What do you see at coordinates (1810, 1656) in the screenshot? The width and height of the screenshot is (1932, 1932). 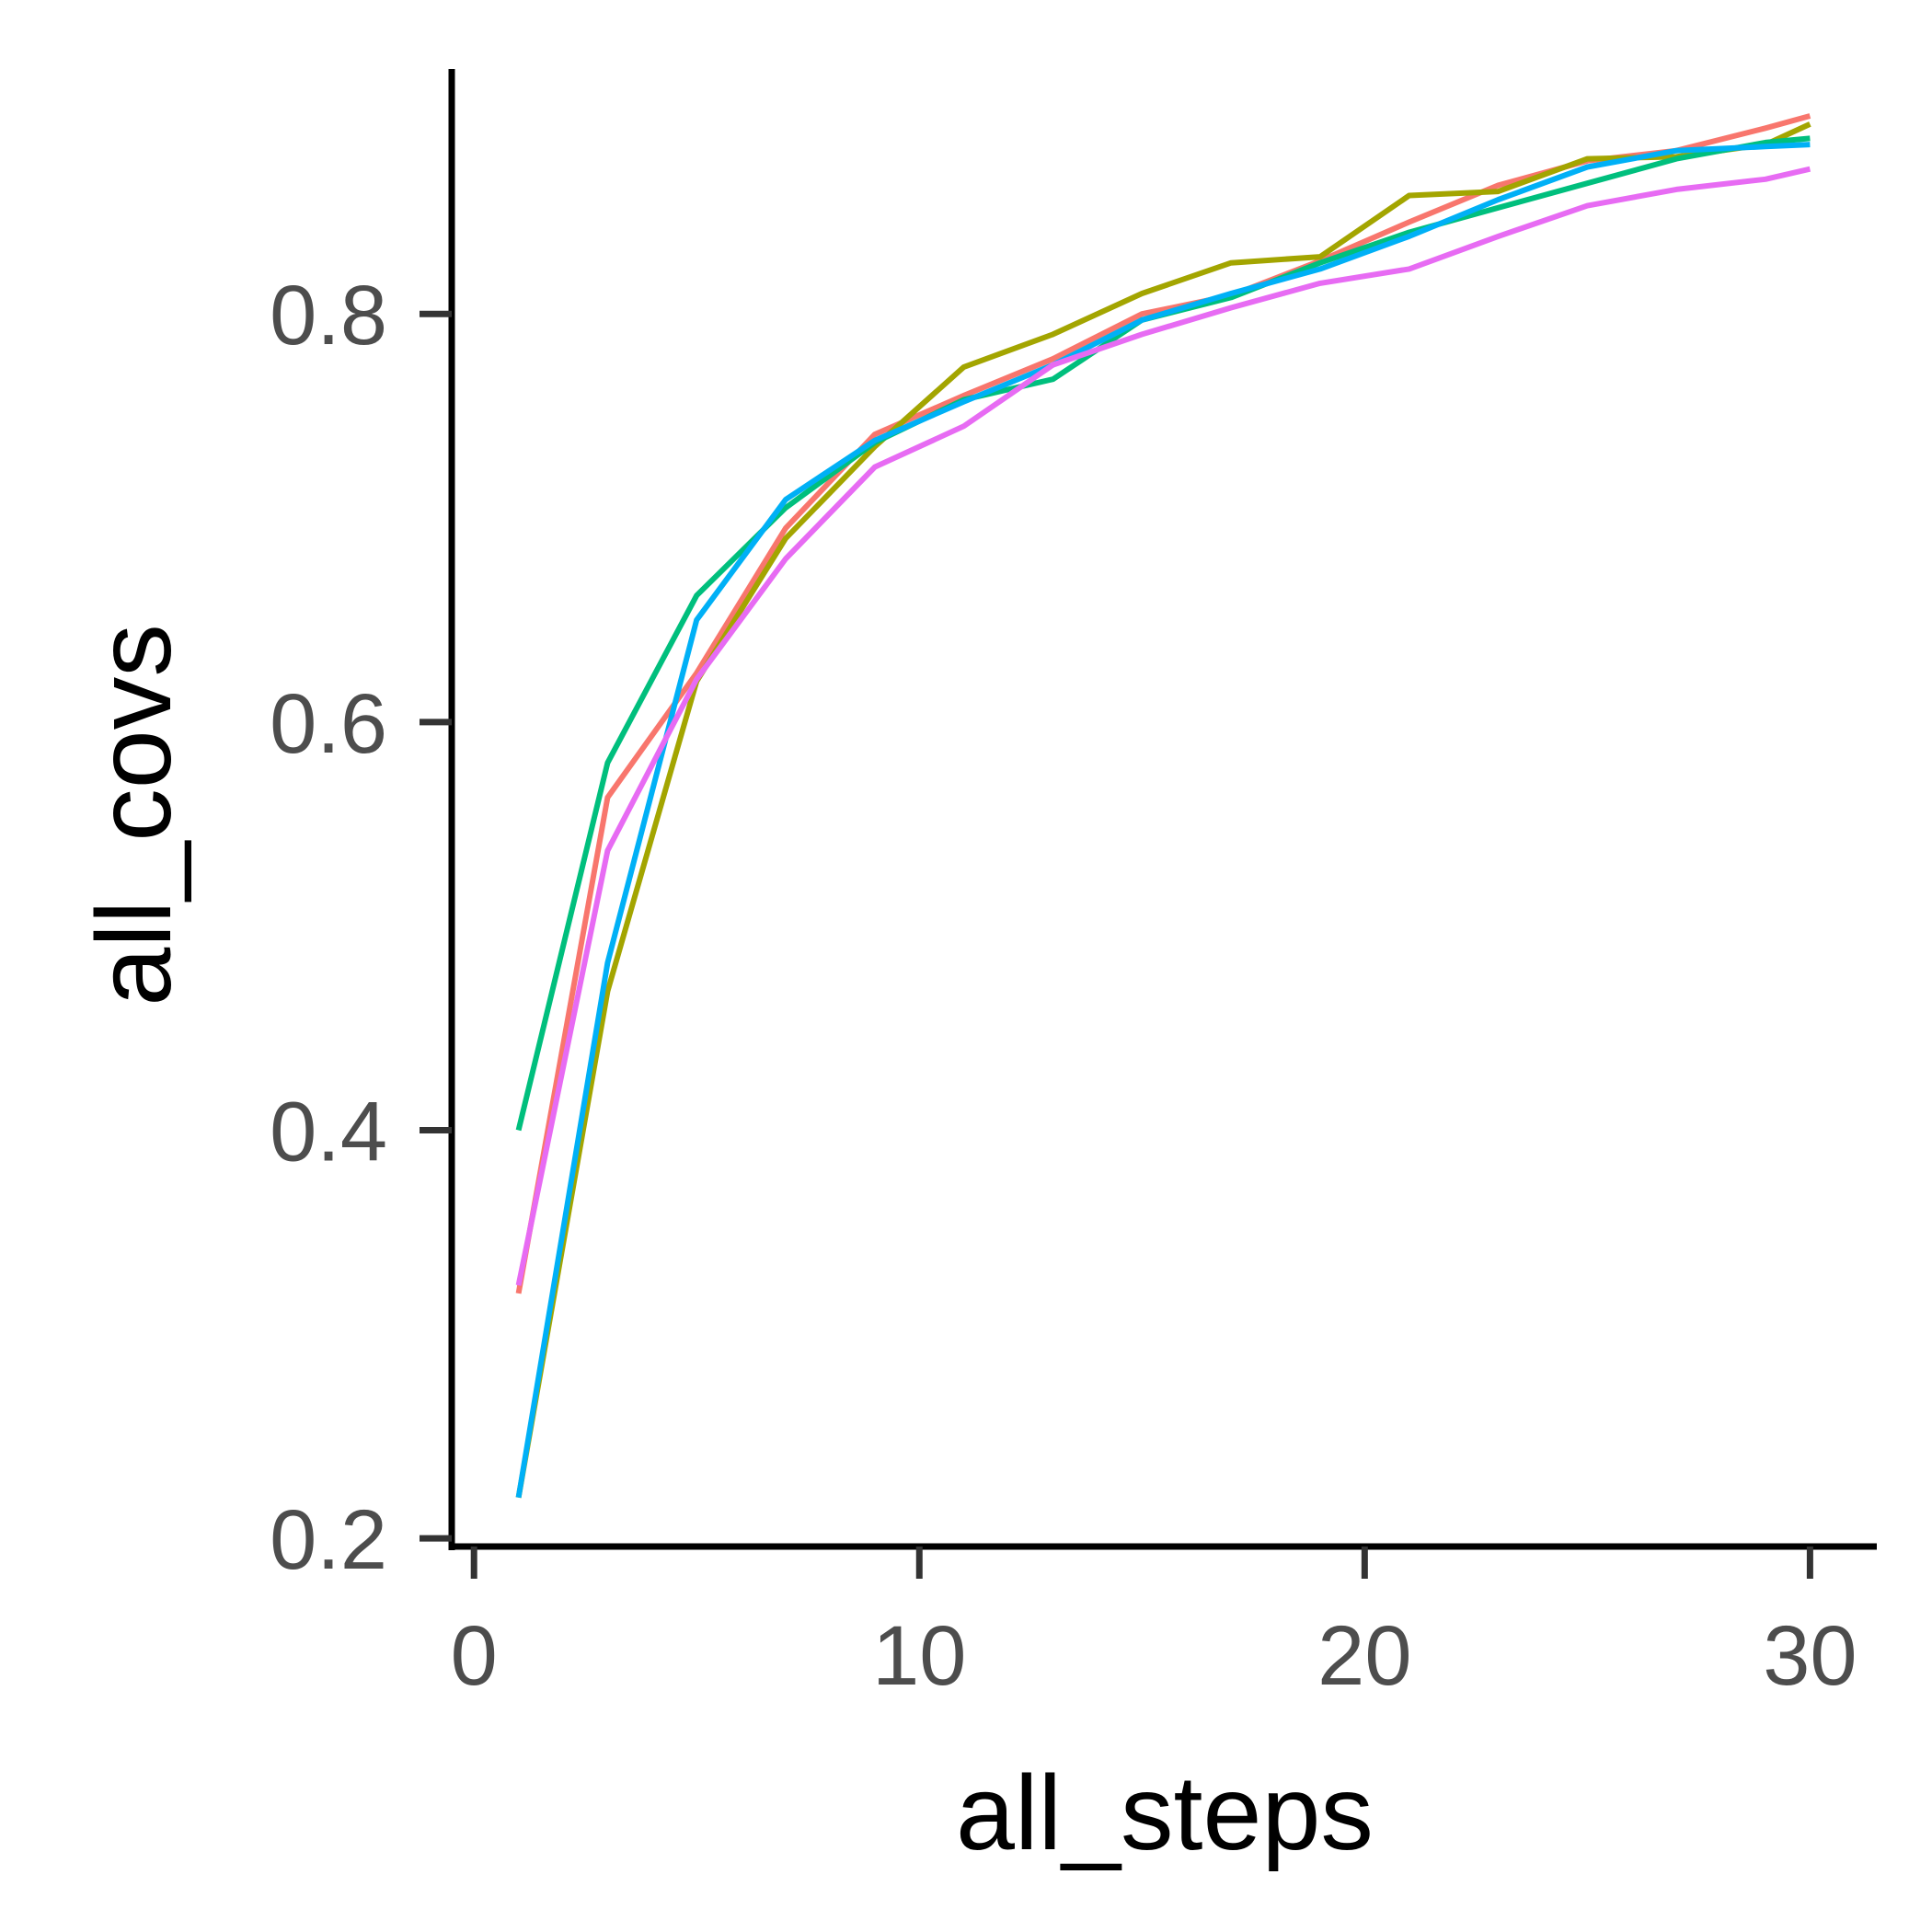 I see `x-tick-label: 30` at bounding box center [1810, 1656].